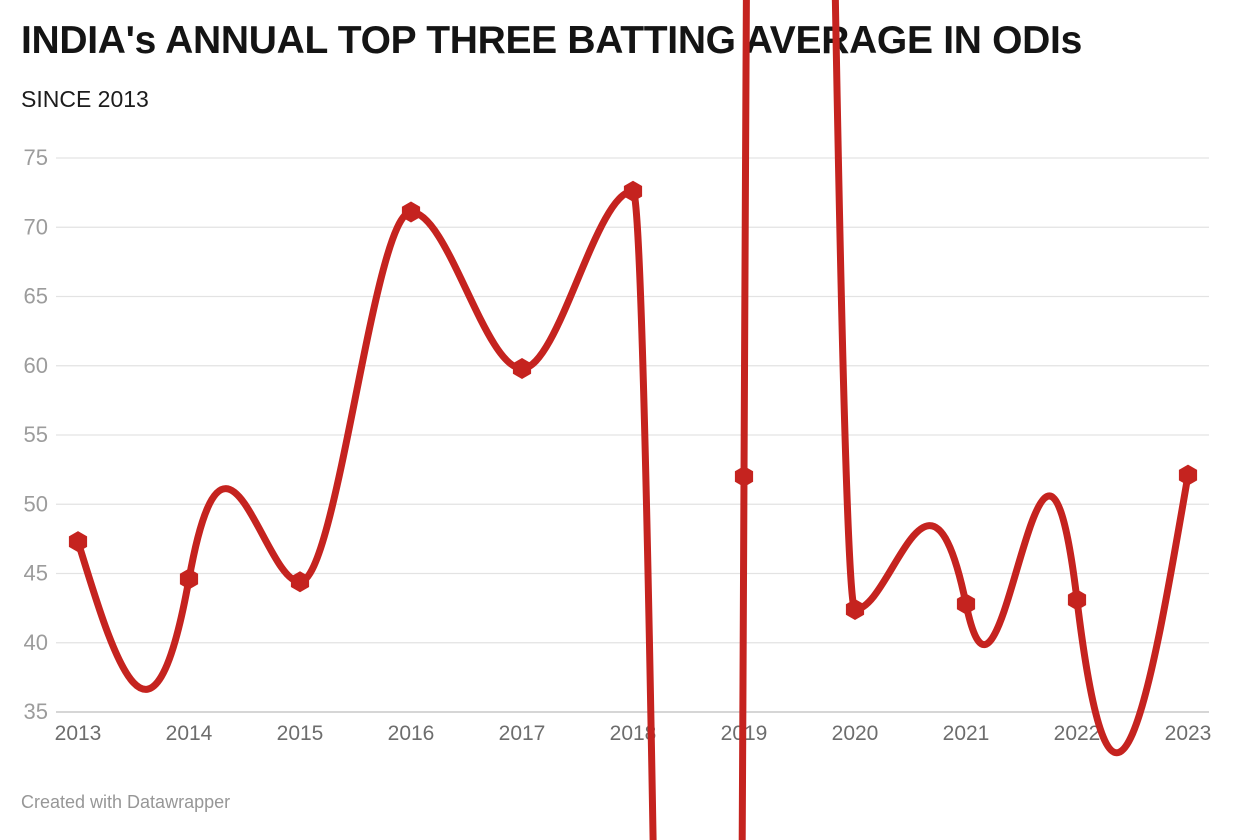 The image size is (1240, 840). I want to click on chart-subtitle: SINCE 2013, so click(85, 99).